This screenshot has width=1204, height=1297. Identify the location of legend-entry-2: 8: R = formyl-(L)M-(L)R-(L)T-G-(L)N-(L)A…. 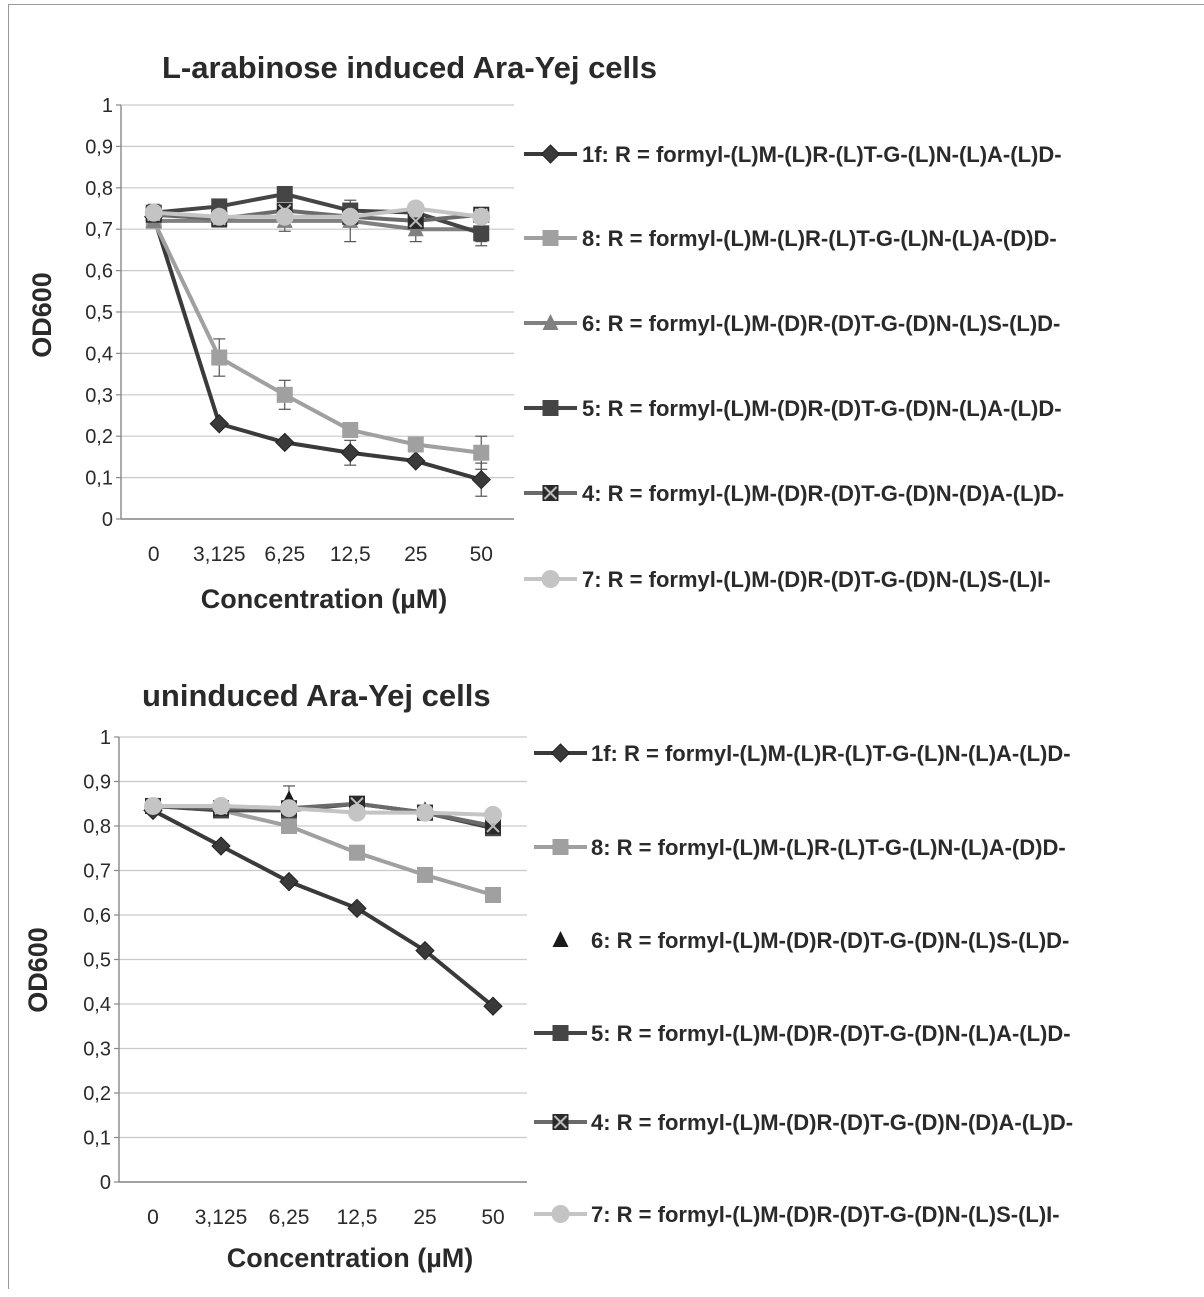
(800, 847).